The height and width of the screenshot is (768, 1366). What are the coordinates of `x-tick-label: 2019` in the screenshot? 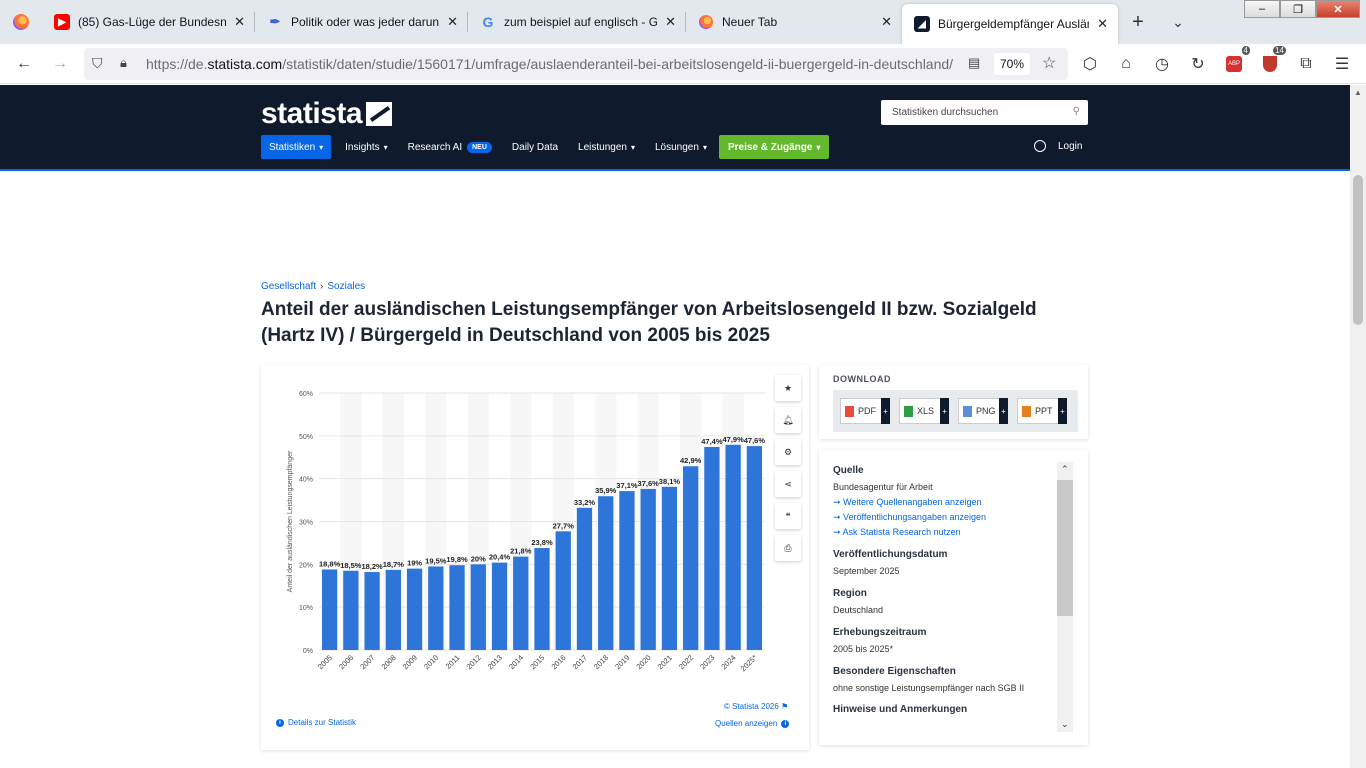 It's located at (622, 662).